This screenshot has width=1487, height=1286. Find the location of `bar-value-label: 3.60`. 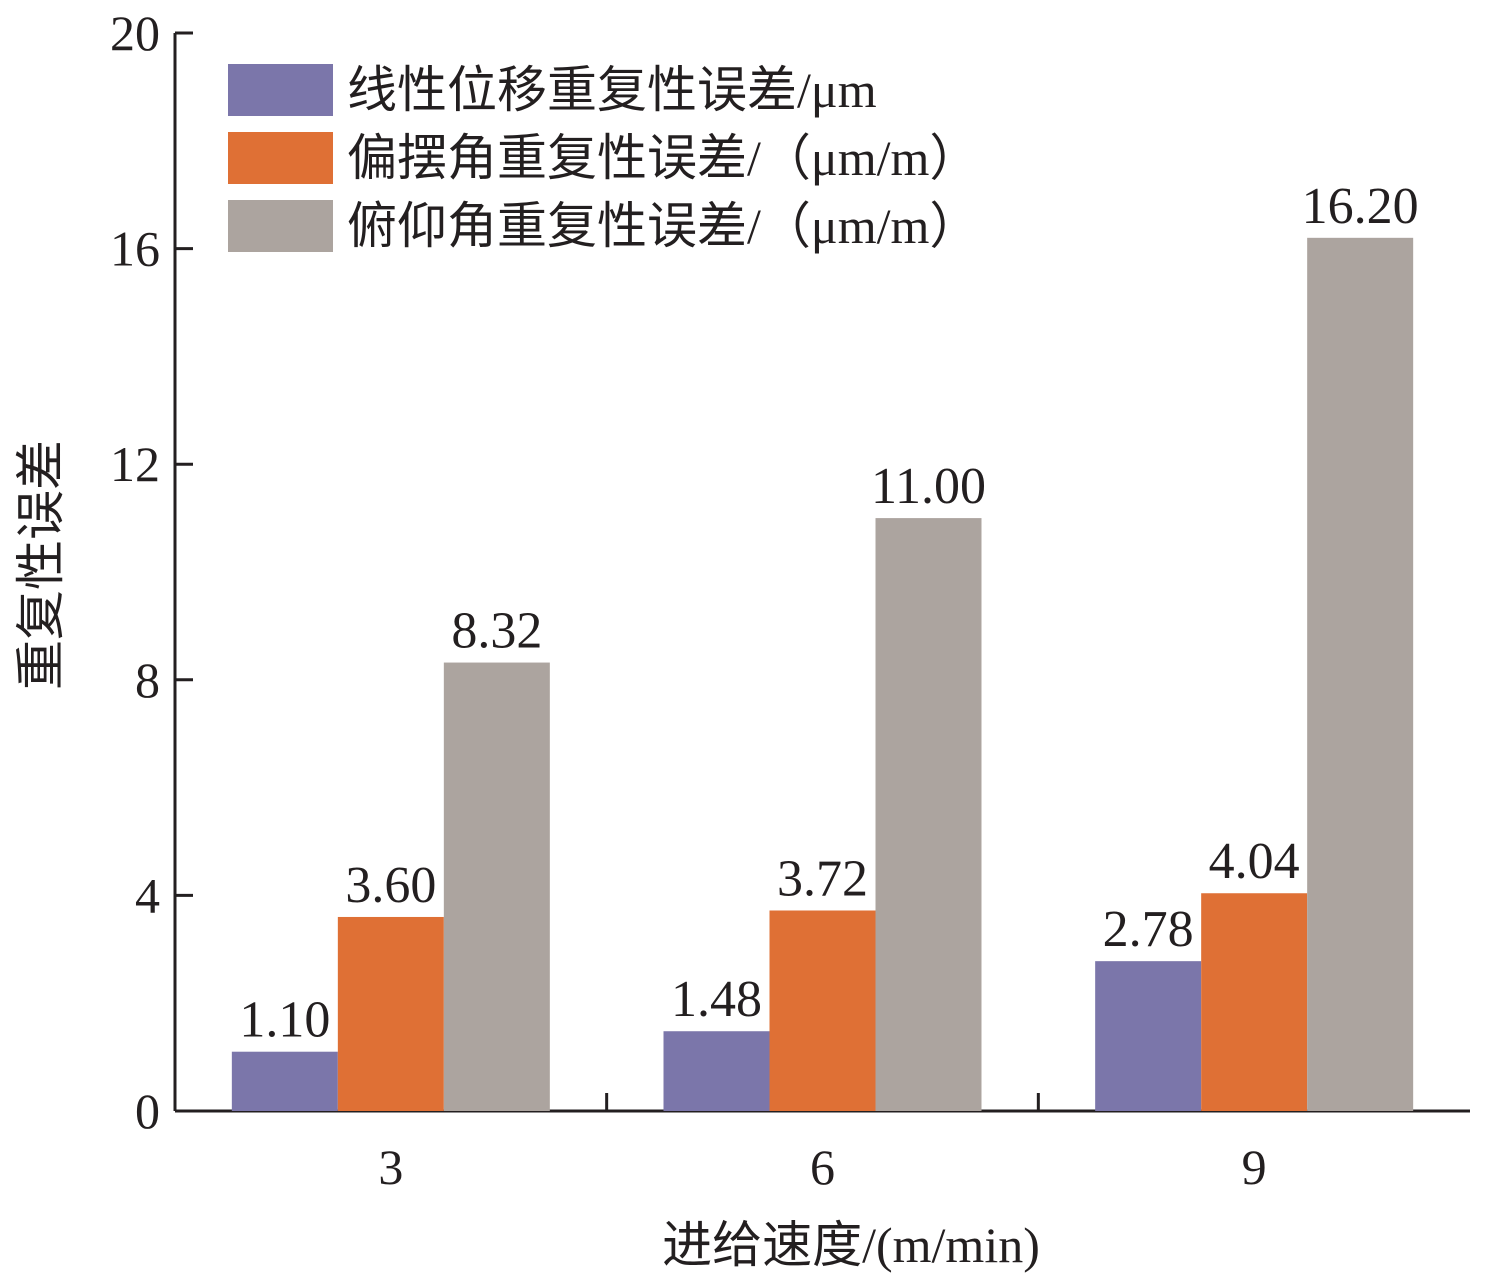

bar-value-label: 3.60 is located at coordinates (390, 885).